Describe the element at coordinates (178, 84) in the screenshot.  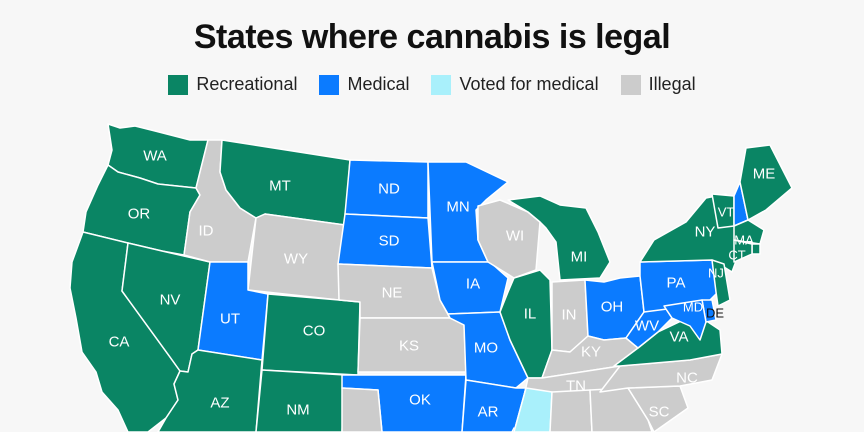
I see `legend-swatch-recreational` at that location.